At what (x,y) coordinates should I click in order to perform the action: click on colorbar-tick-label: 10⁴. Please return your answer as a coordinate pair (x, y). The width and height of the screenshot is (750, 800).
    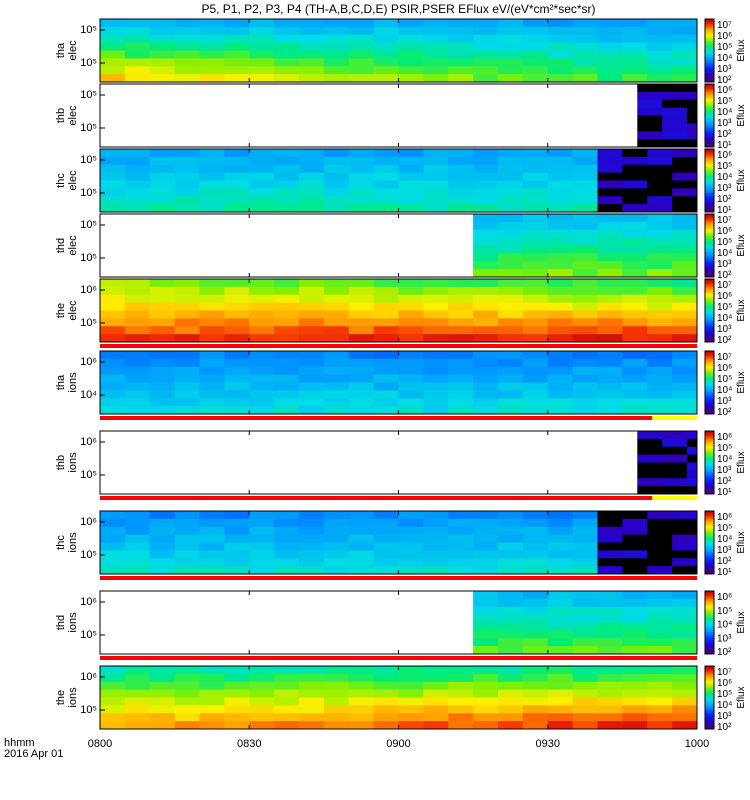
    Looking at the image, I should click on (724, 459).